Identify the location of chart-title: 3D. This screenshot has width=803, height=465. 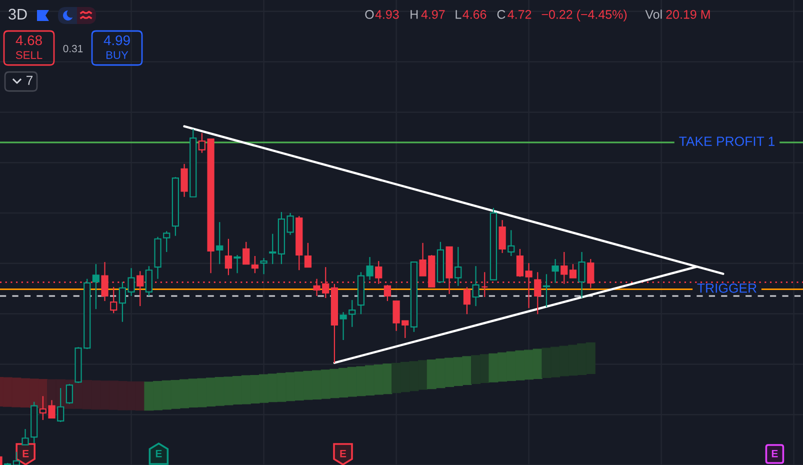
(17, 14).